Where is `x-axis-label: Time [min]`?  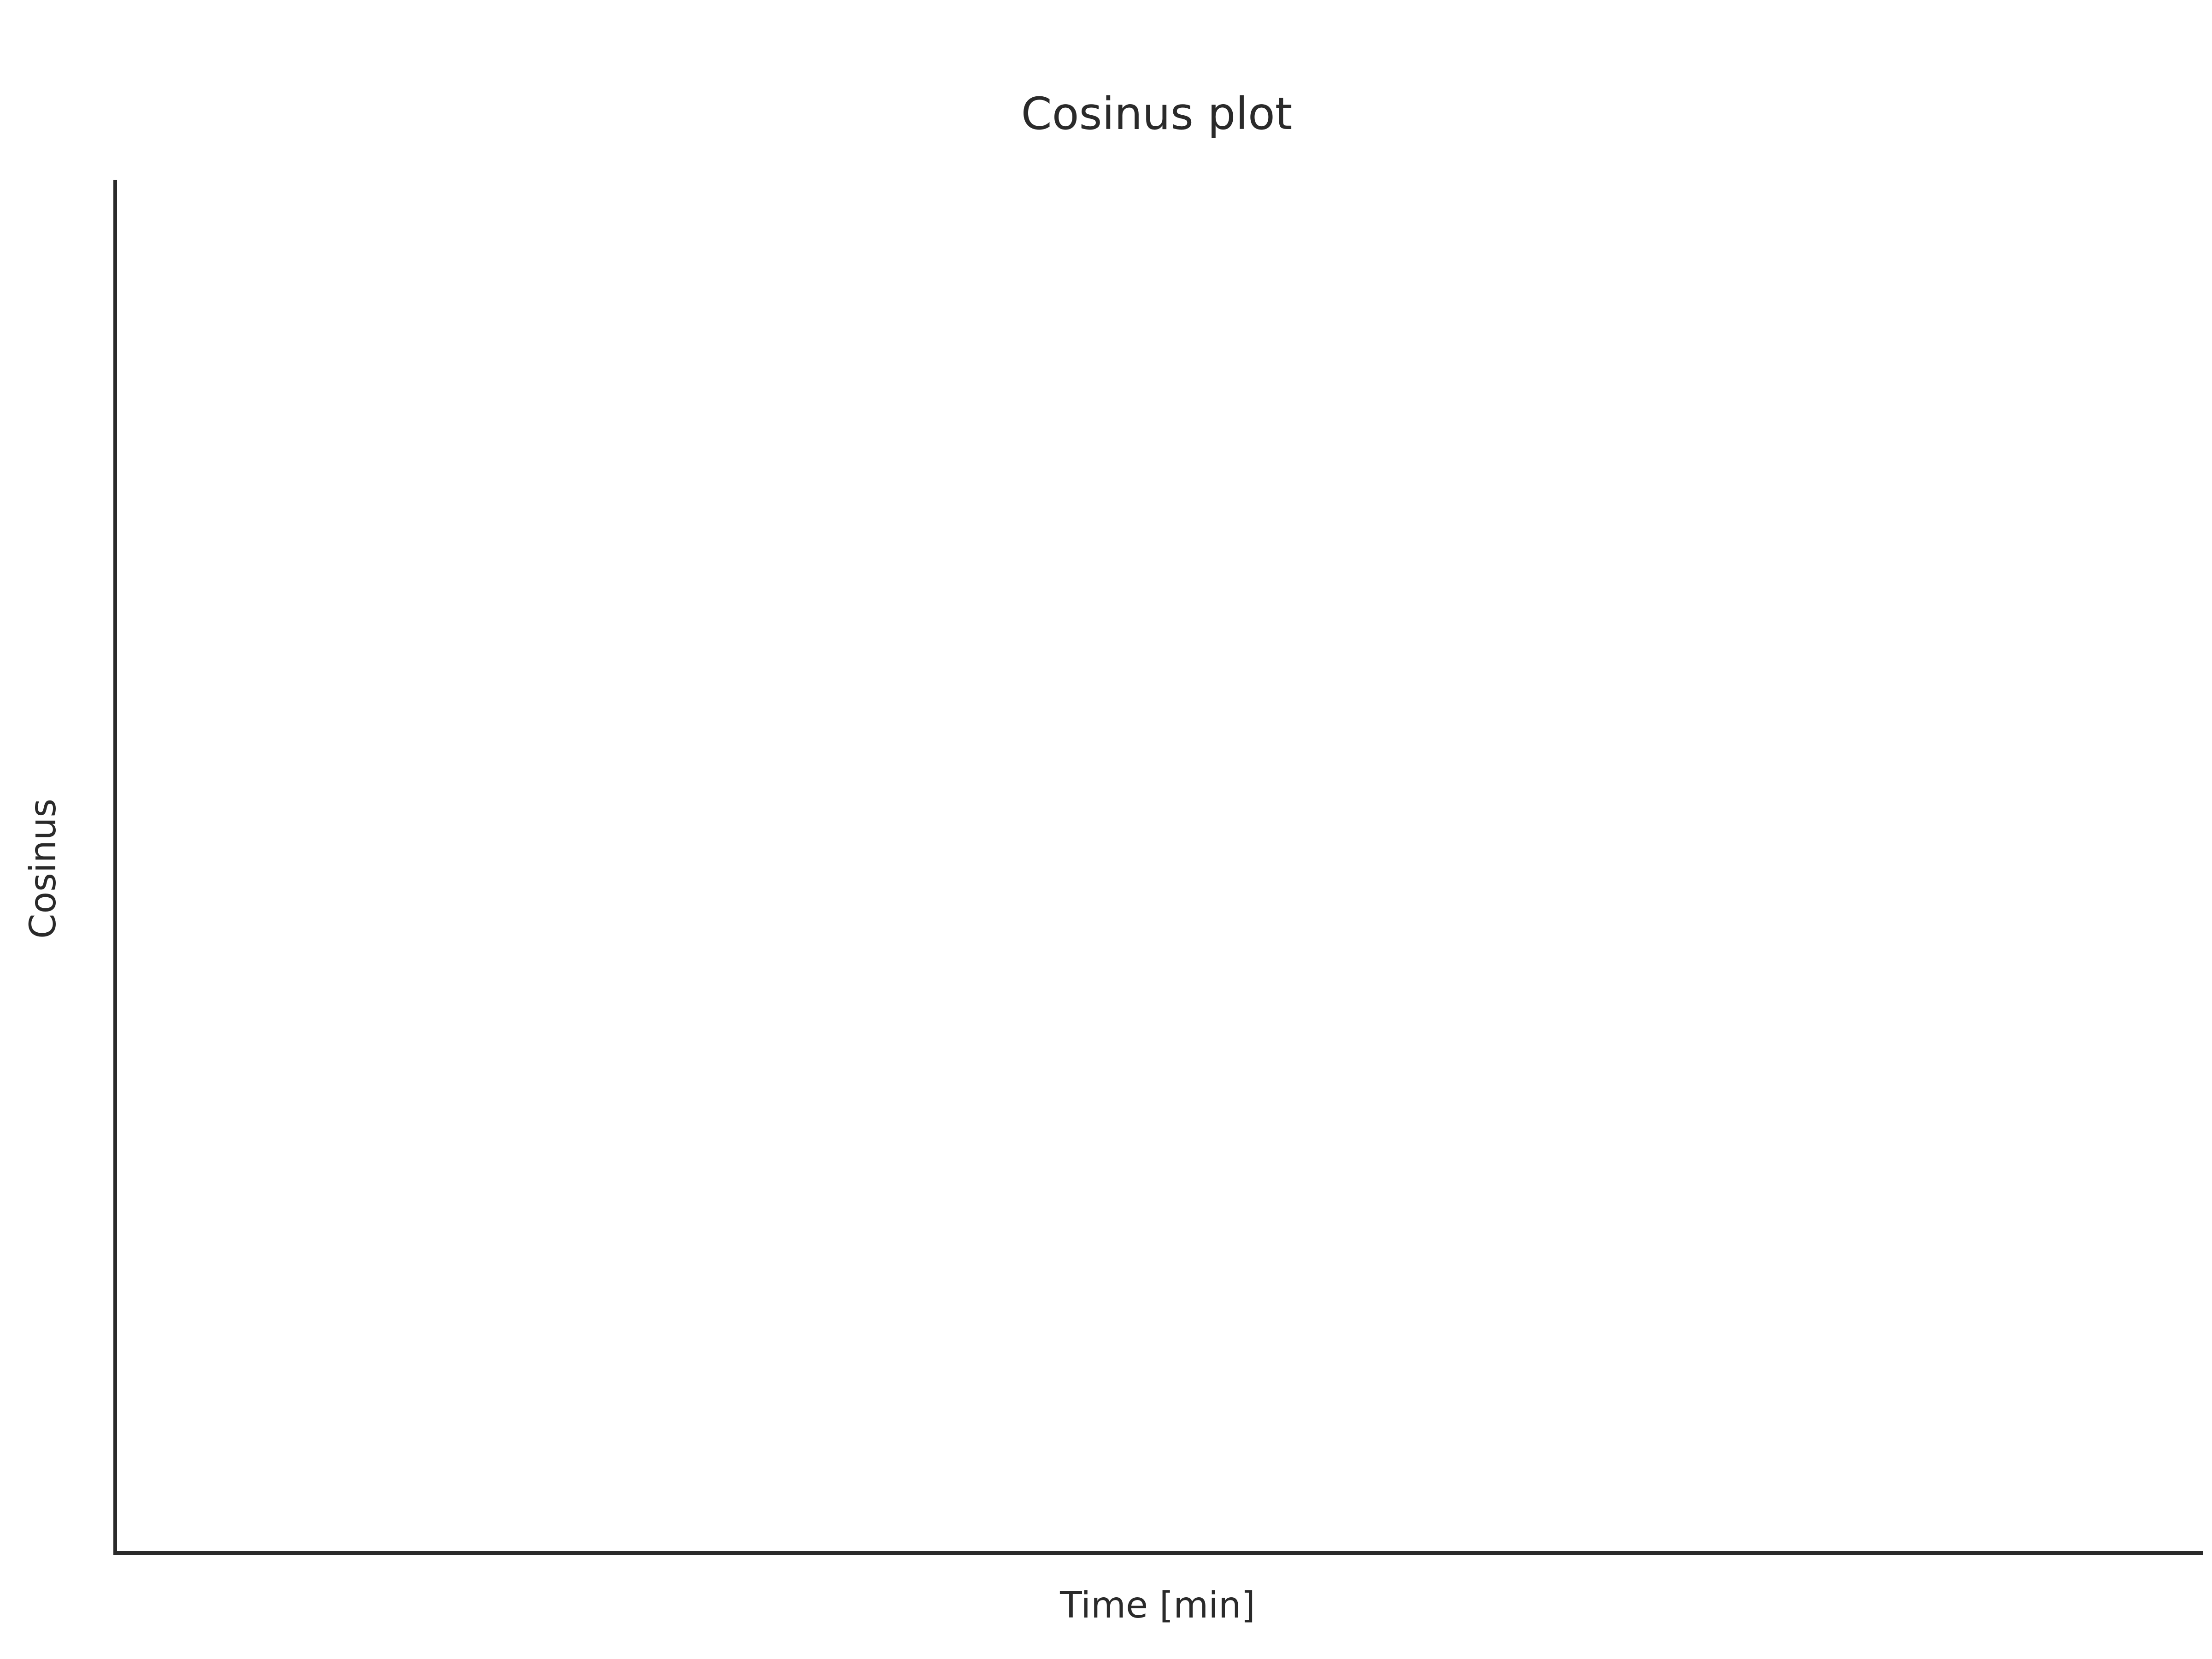
x-axis-label: Time [min] is located at coordinates (1157, 1605).